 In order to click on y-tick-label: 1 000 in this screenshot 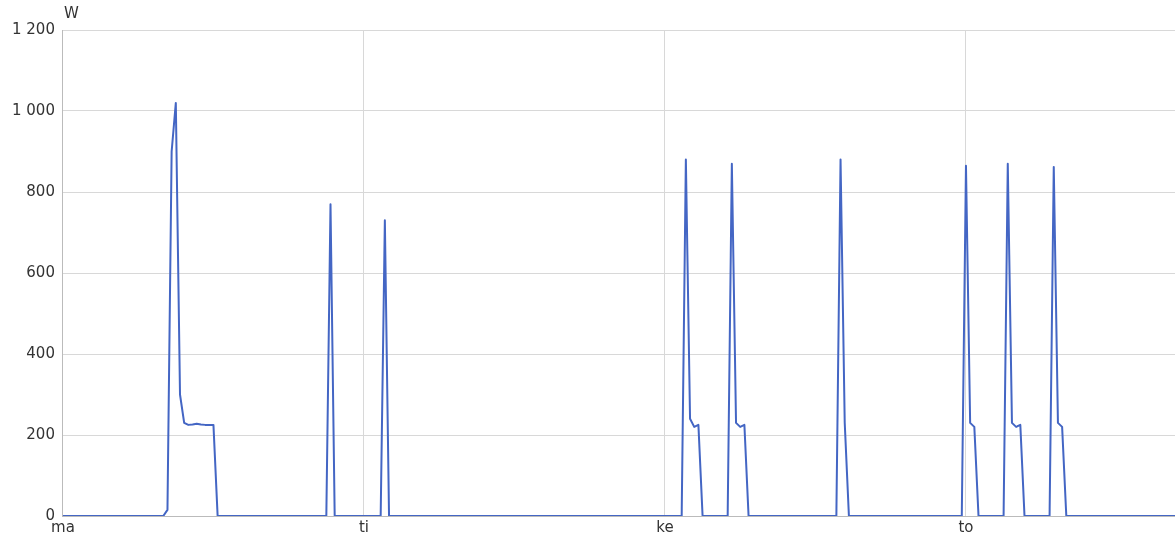, I will do `click(33, 109)`.